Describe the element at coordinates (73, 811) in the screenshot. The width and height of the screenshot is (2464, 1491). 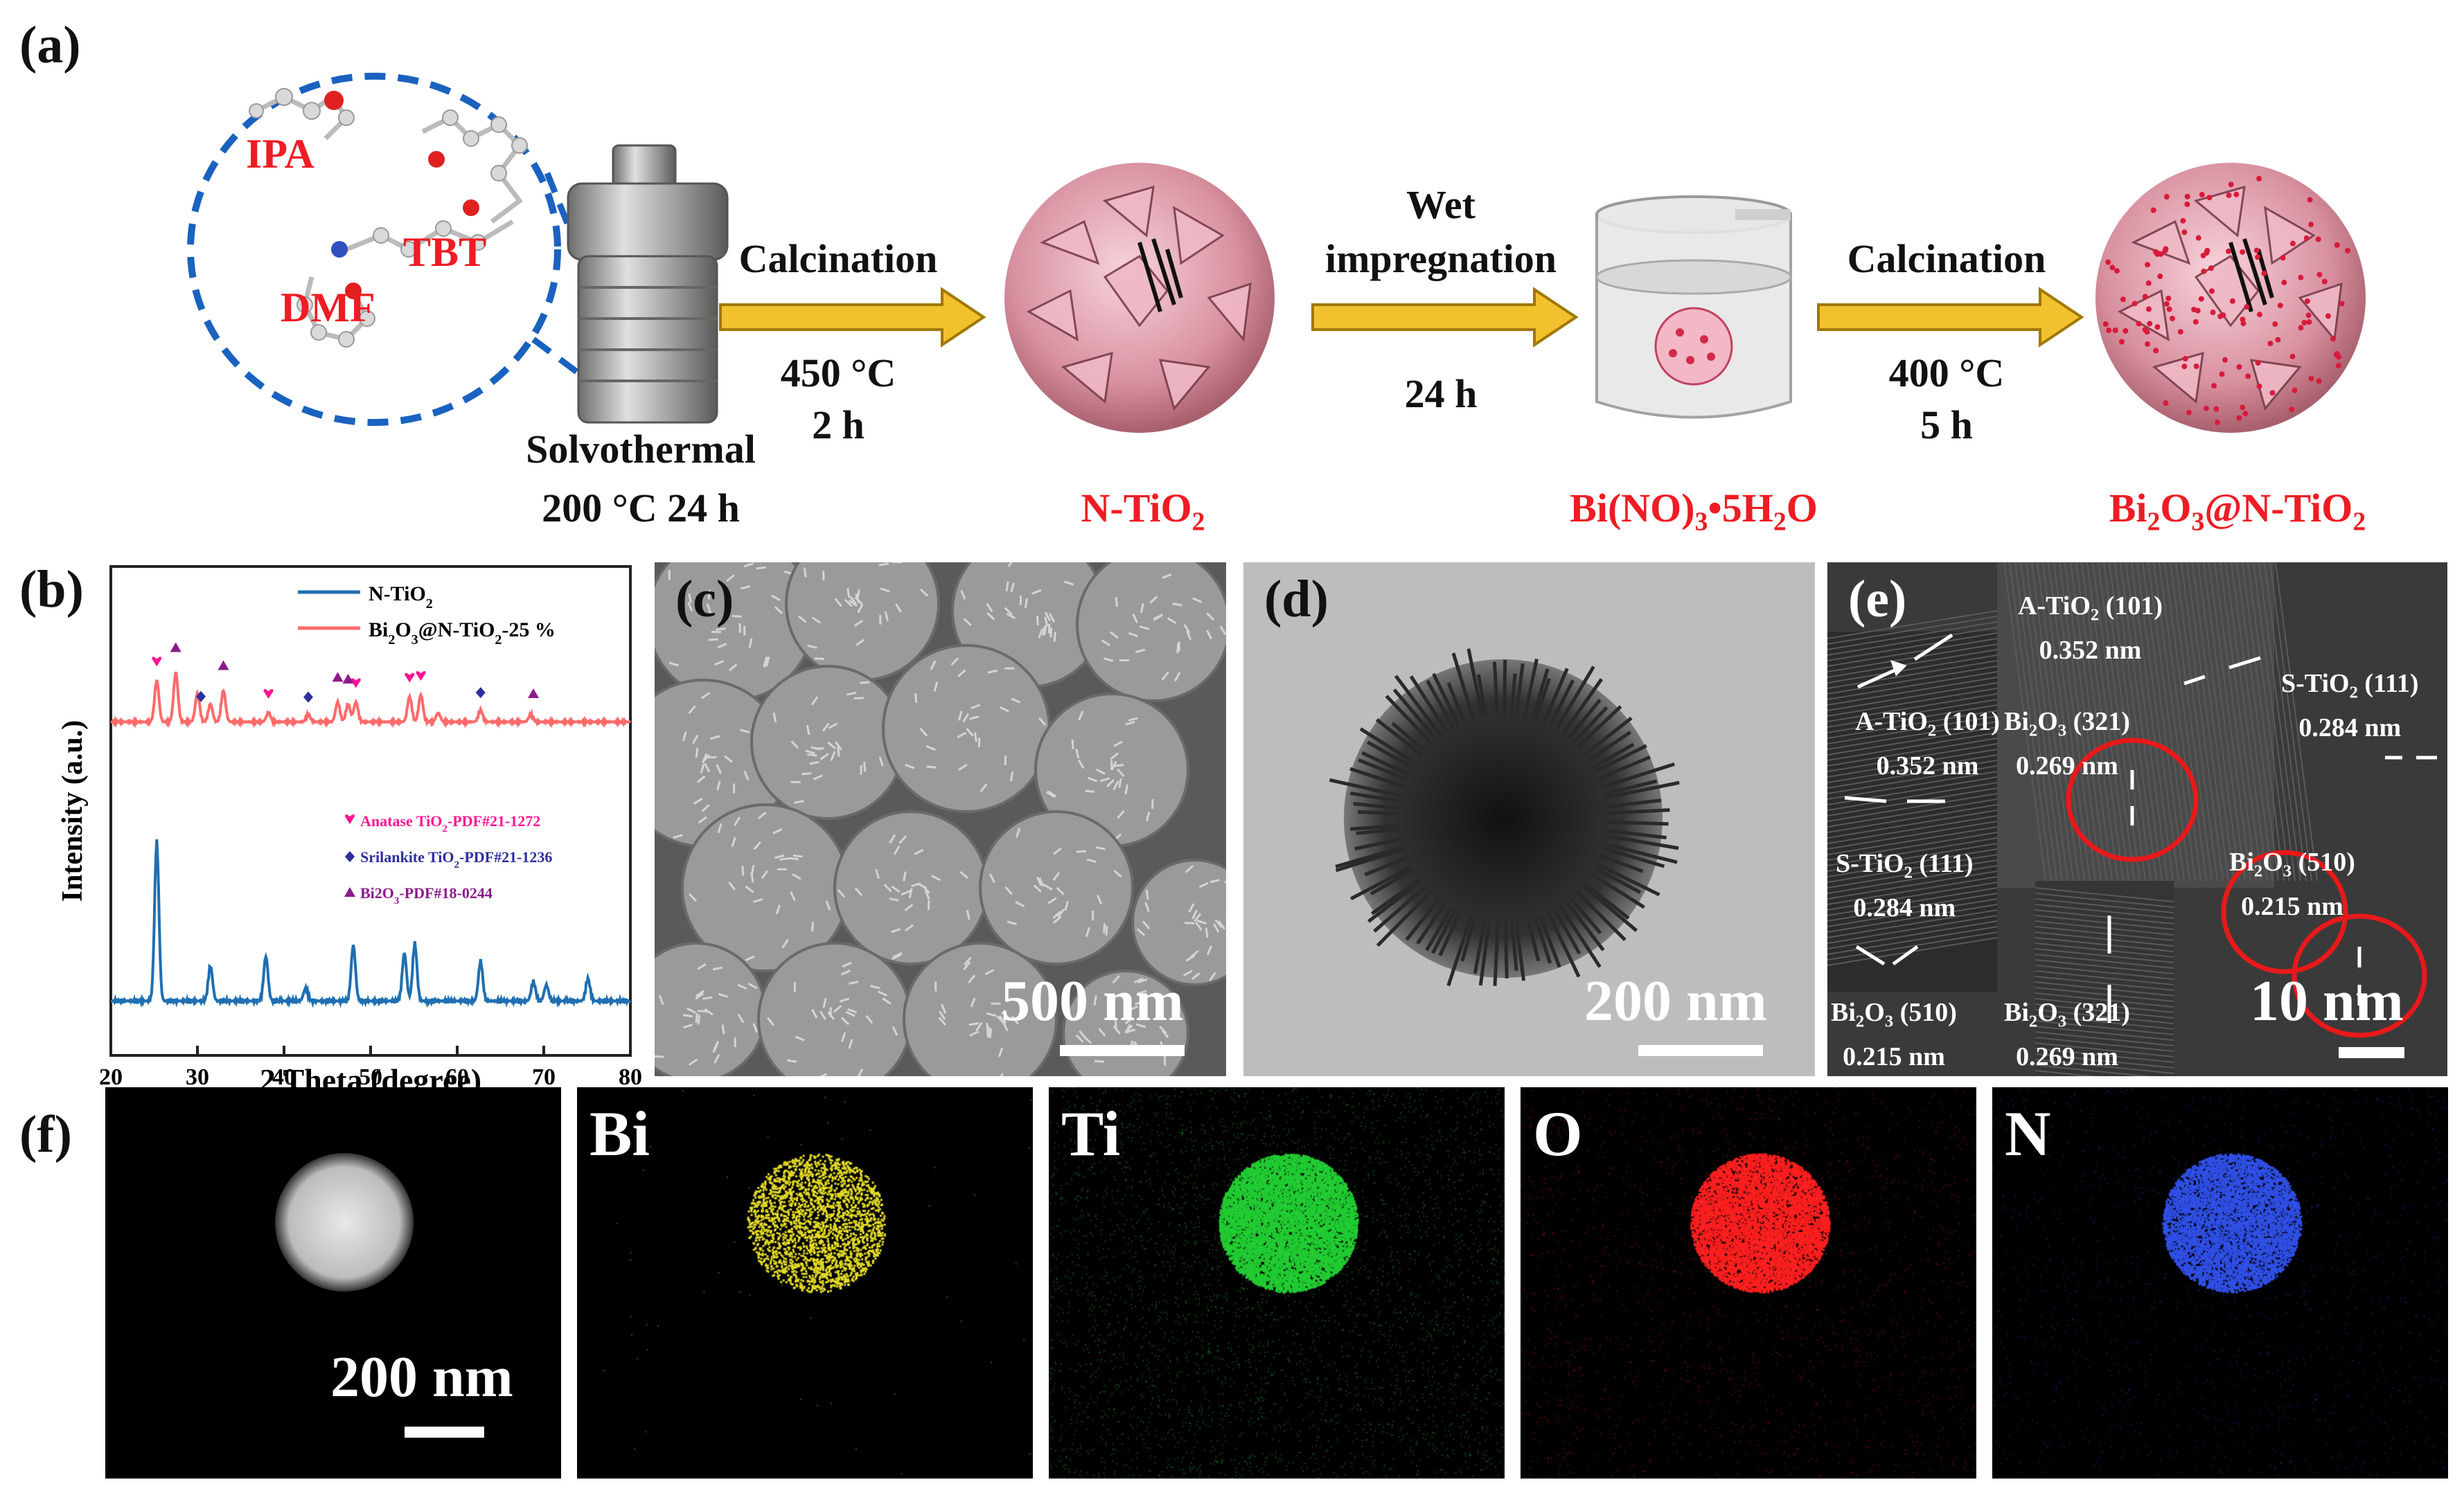
I see `xrd-ylabel: Intensity (a.u.)` at that location.